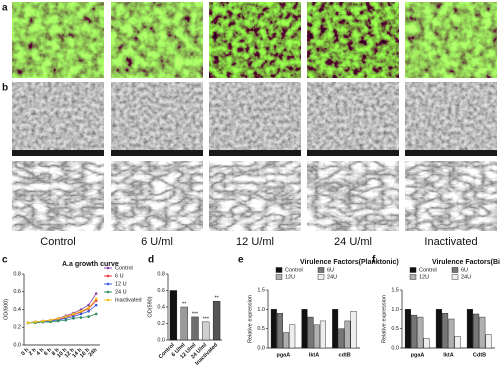 The width and height of the screenshot is (500, 381). I want to click on y-tick-label: 0.5, so click(395, 329).